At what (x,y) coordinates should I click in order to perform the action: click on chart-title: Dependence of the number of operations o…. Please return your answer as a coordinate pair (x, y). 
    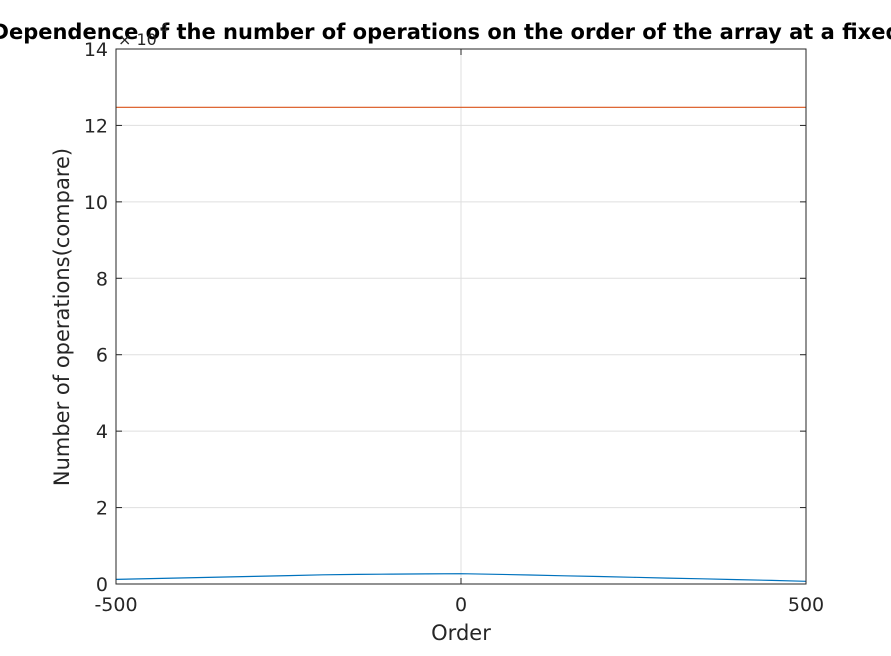
    Looking at the image, I should click on (445, 32).